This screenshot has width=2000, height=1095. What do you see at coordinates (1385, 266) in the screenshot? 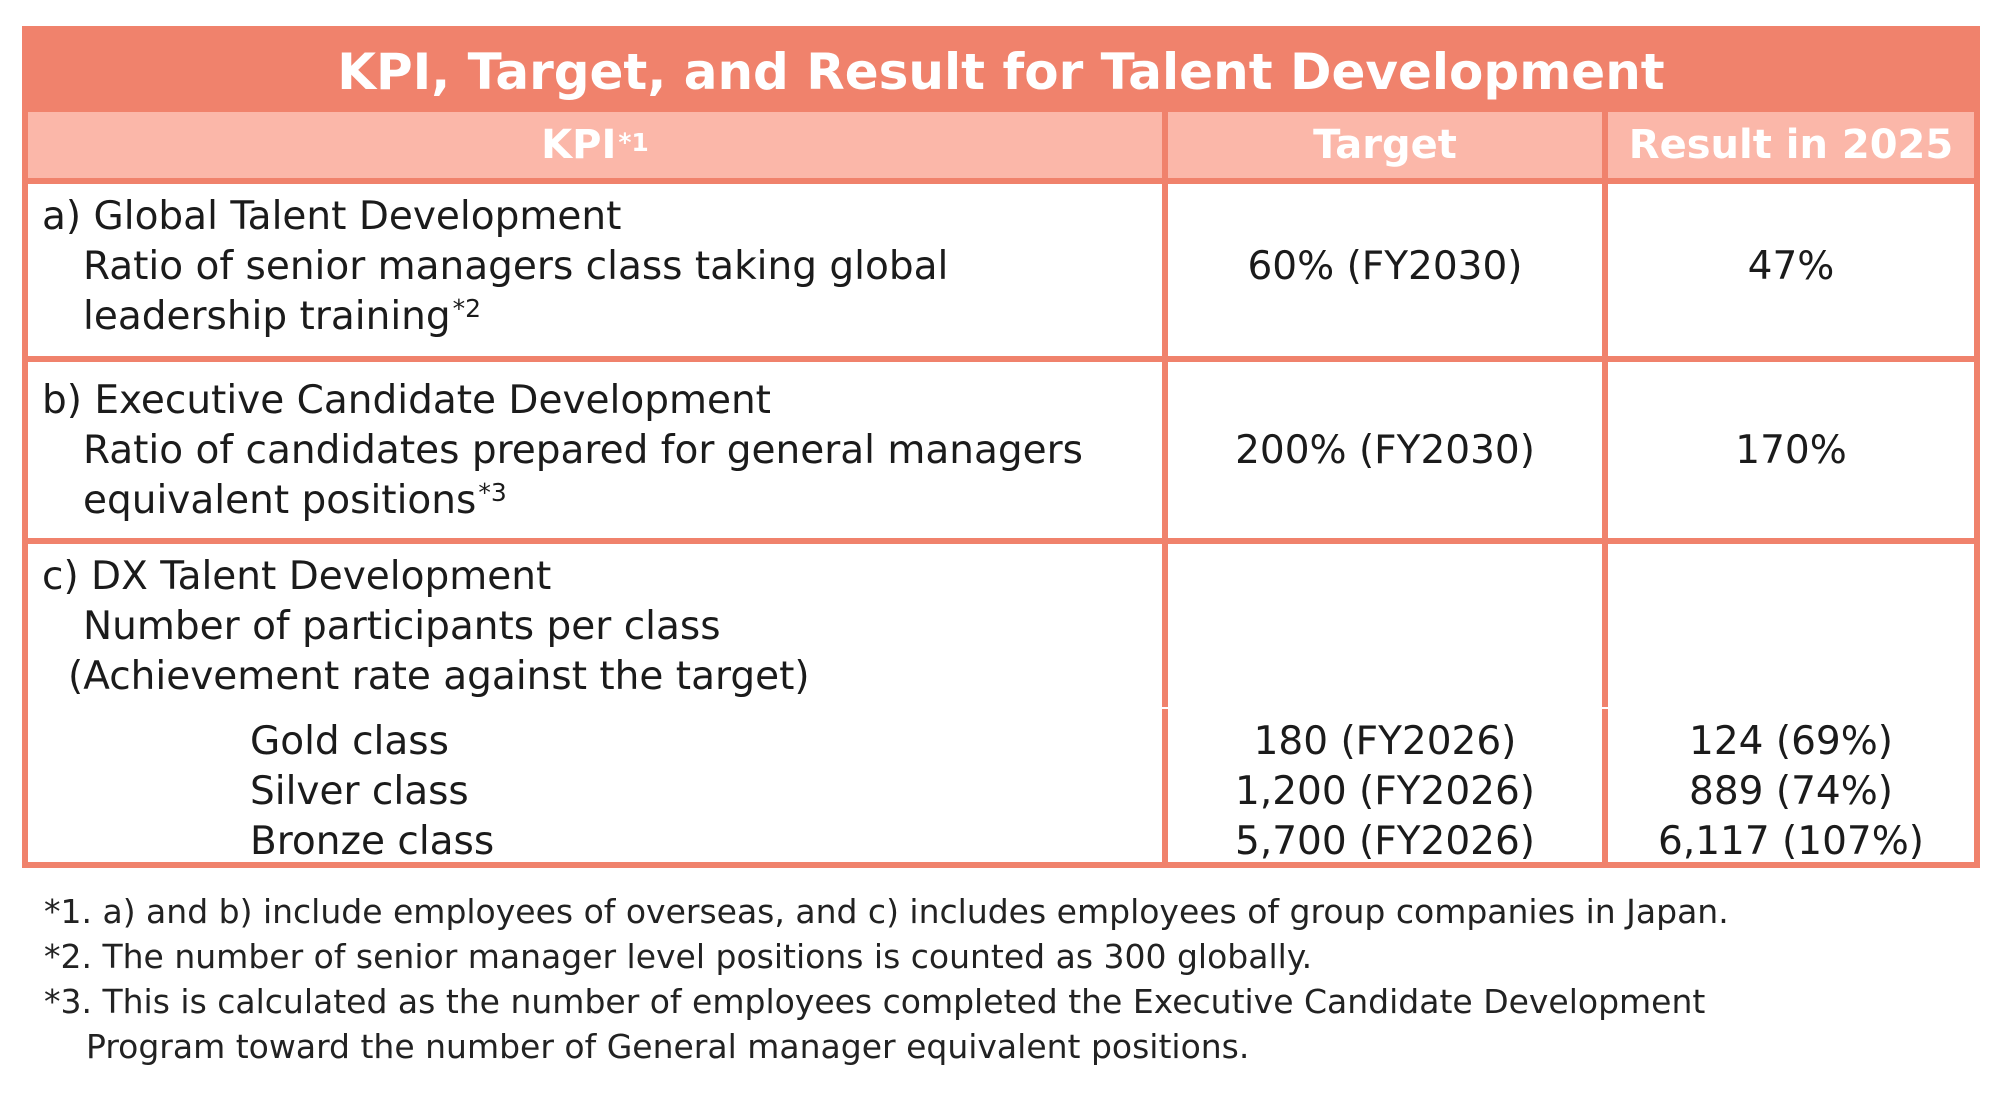
I see `row-target: 60% (FY2030)` at bounding box center [1385, 266].